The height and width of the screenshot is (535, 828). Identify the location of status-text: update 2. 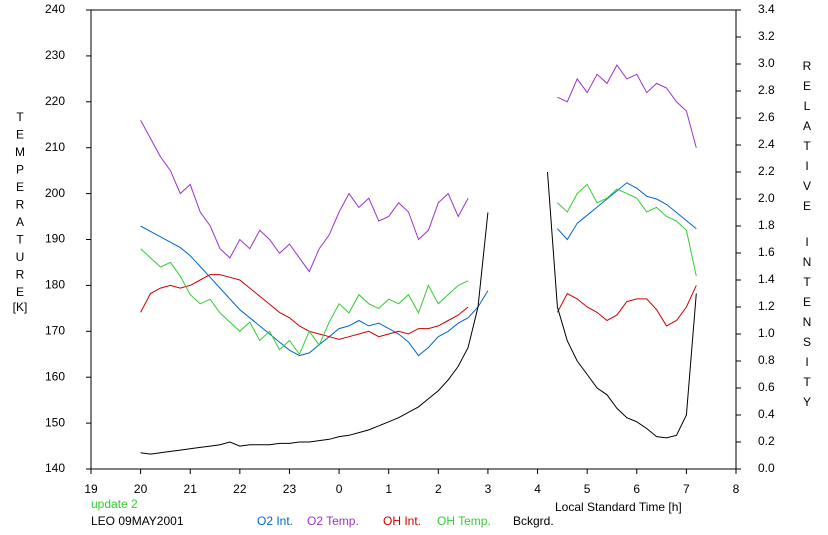
(114, 504).